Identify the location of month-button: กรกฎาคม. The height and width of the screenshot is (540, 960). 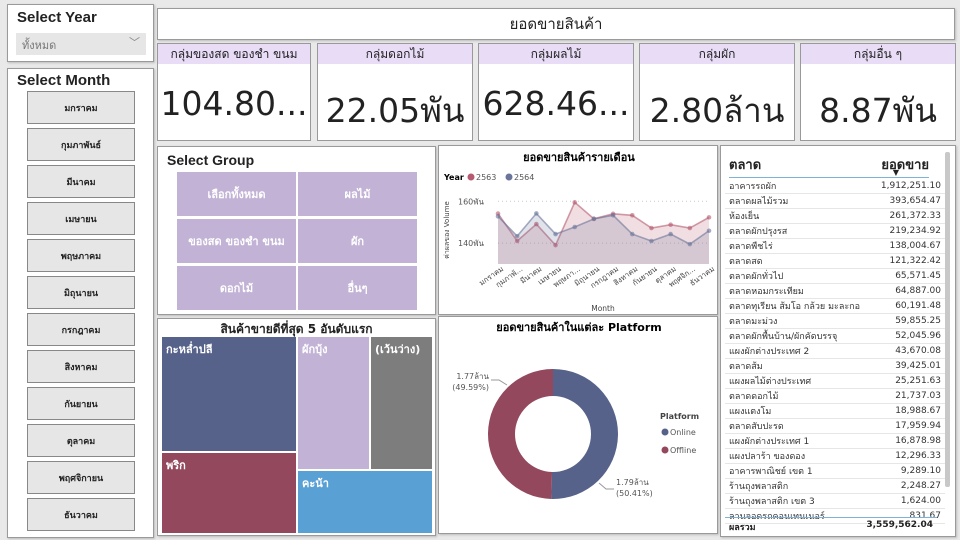
(81, 329).